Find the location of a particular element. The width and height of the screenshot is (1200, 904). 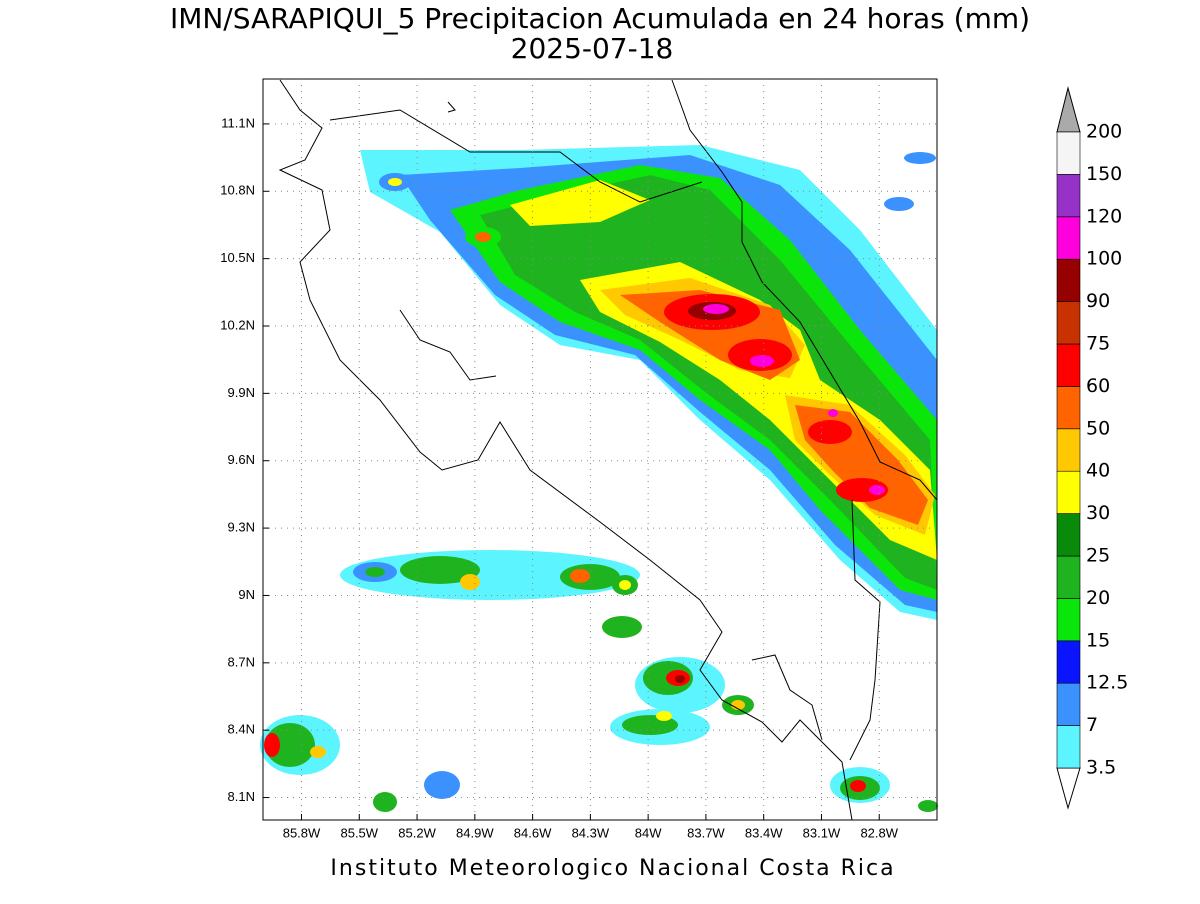

colorbar-label: 200 is located at coordinates (1104, 132).